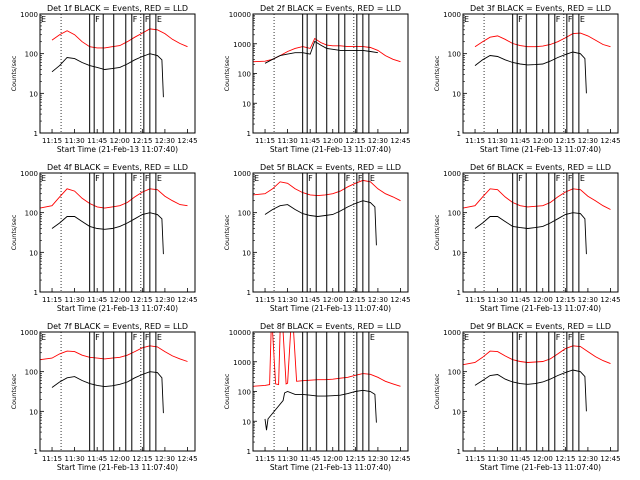 The width and height of the screenshot is (640, 480). I want to click on det-2-x-tick-label: 12:00, so click(333, 141).